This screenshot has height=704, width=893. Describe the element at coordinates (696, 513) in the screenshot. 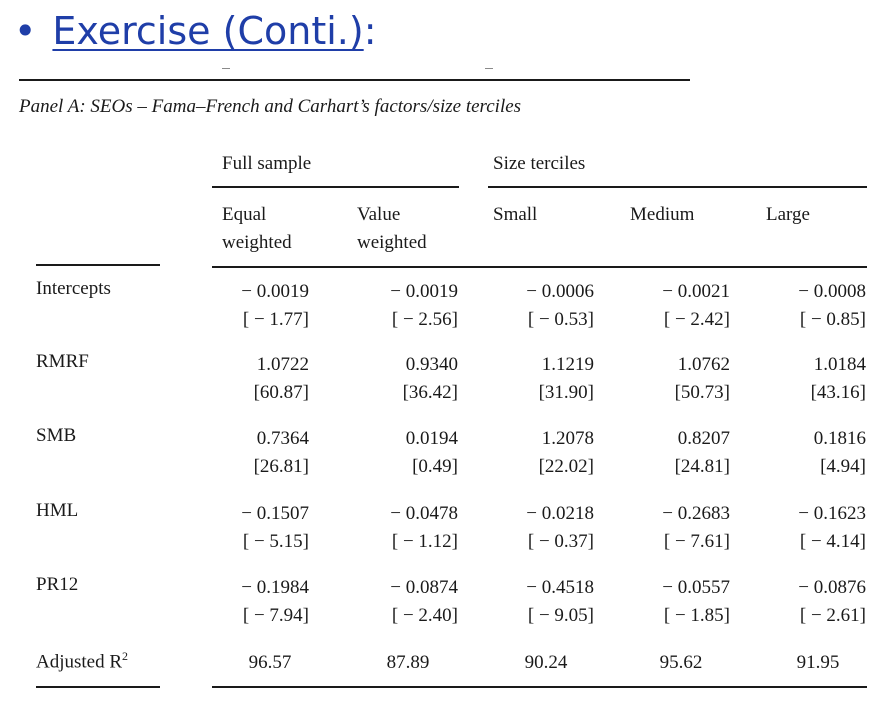

I see `table-cell-coefficient: − 0.2683` at that location.